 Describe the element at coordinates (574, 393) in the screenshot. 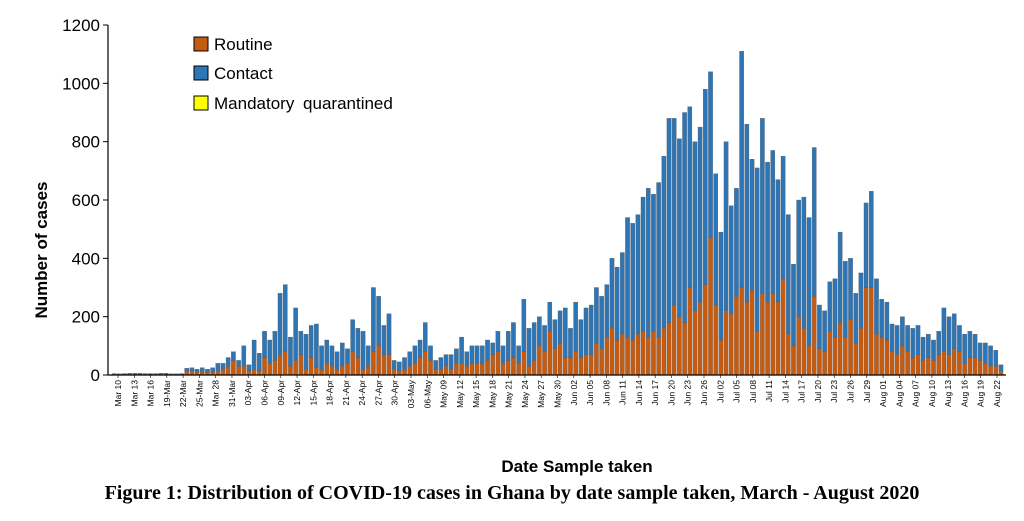

I see `x-tick-label: Jun 02` at that location.